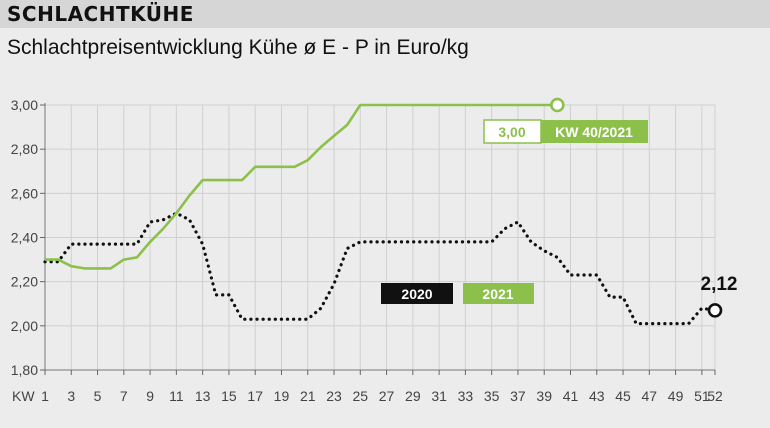  I want to click on annotation-value-2021: 3,00, so click(511, 132).